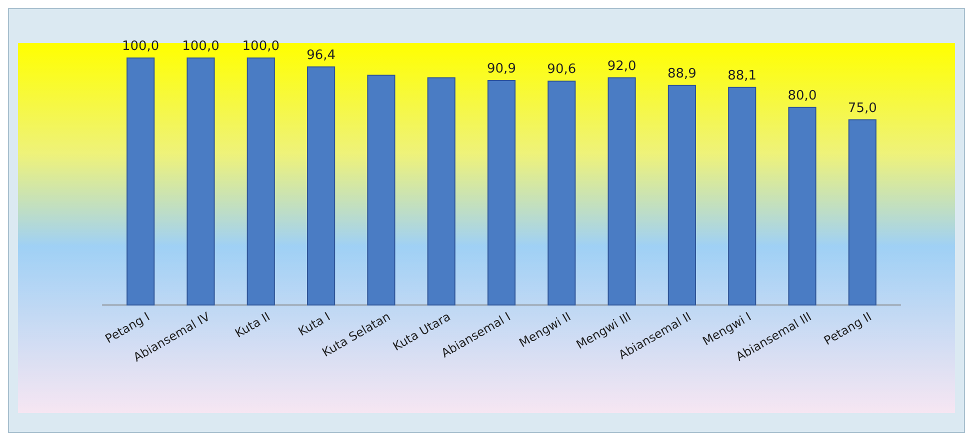  What do you see at coordinates (321, 55) in the screenshot?
I see `data-label: 96,4` at bounding box center [321, 55].